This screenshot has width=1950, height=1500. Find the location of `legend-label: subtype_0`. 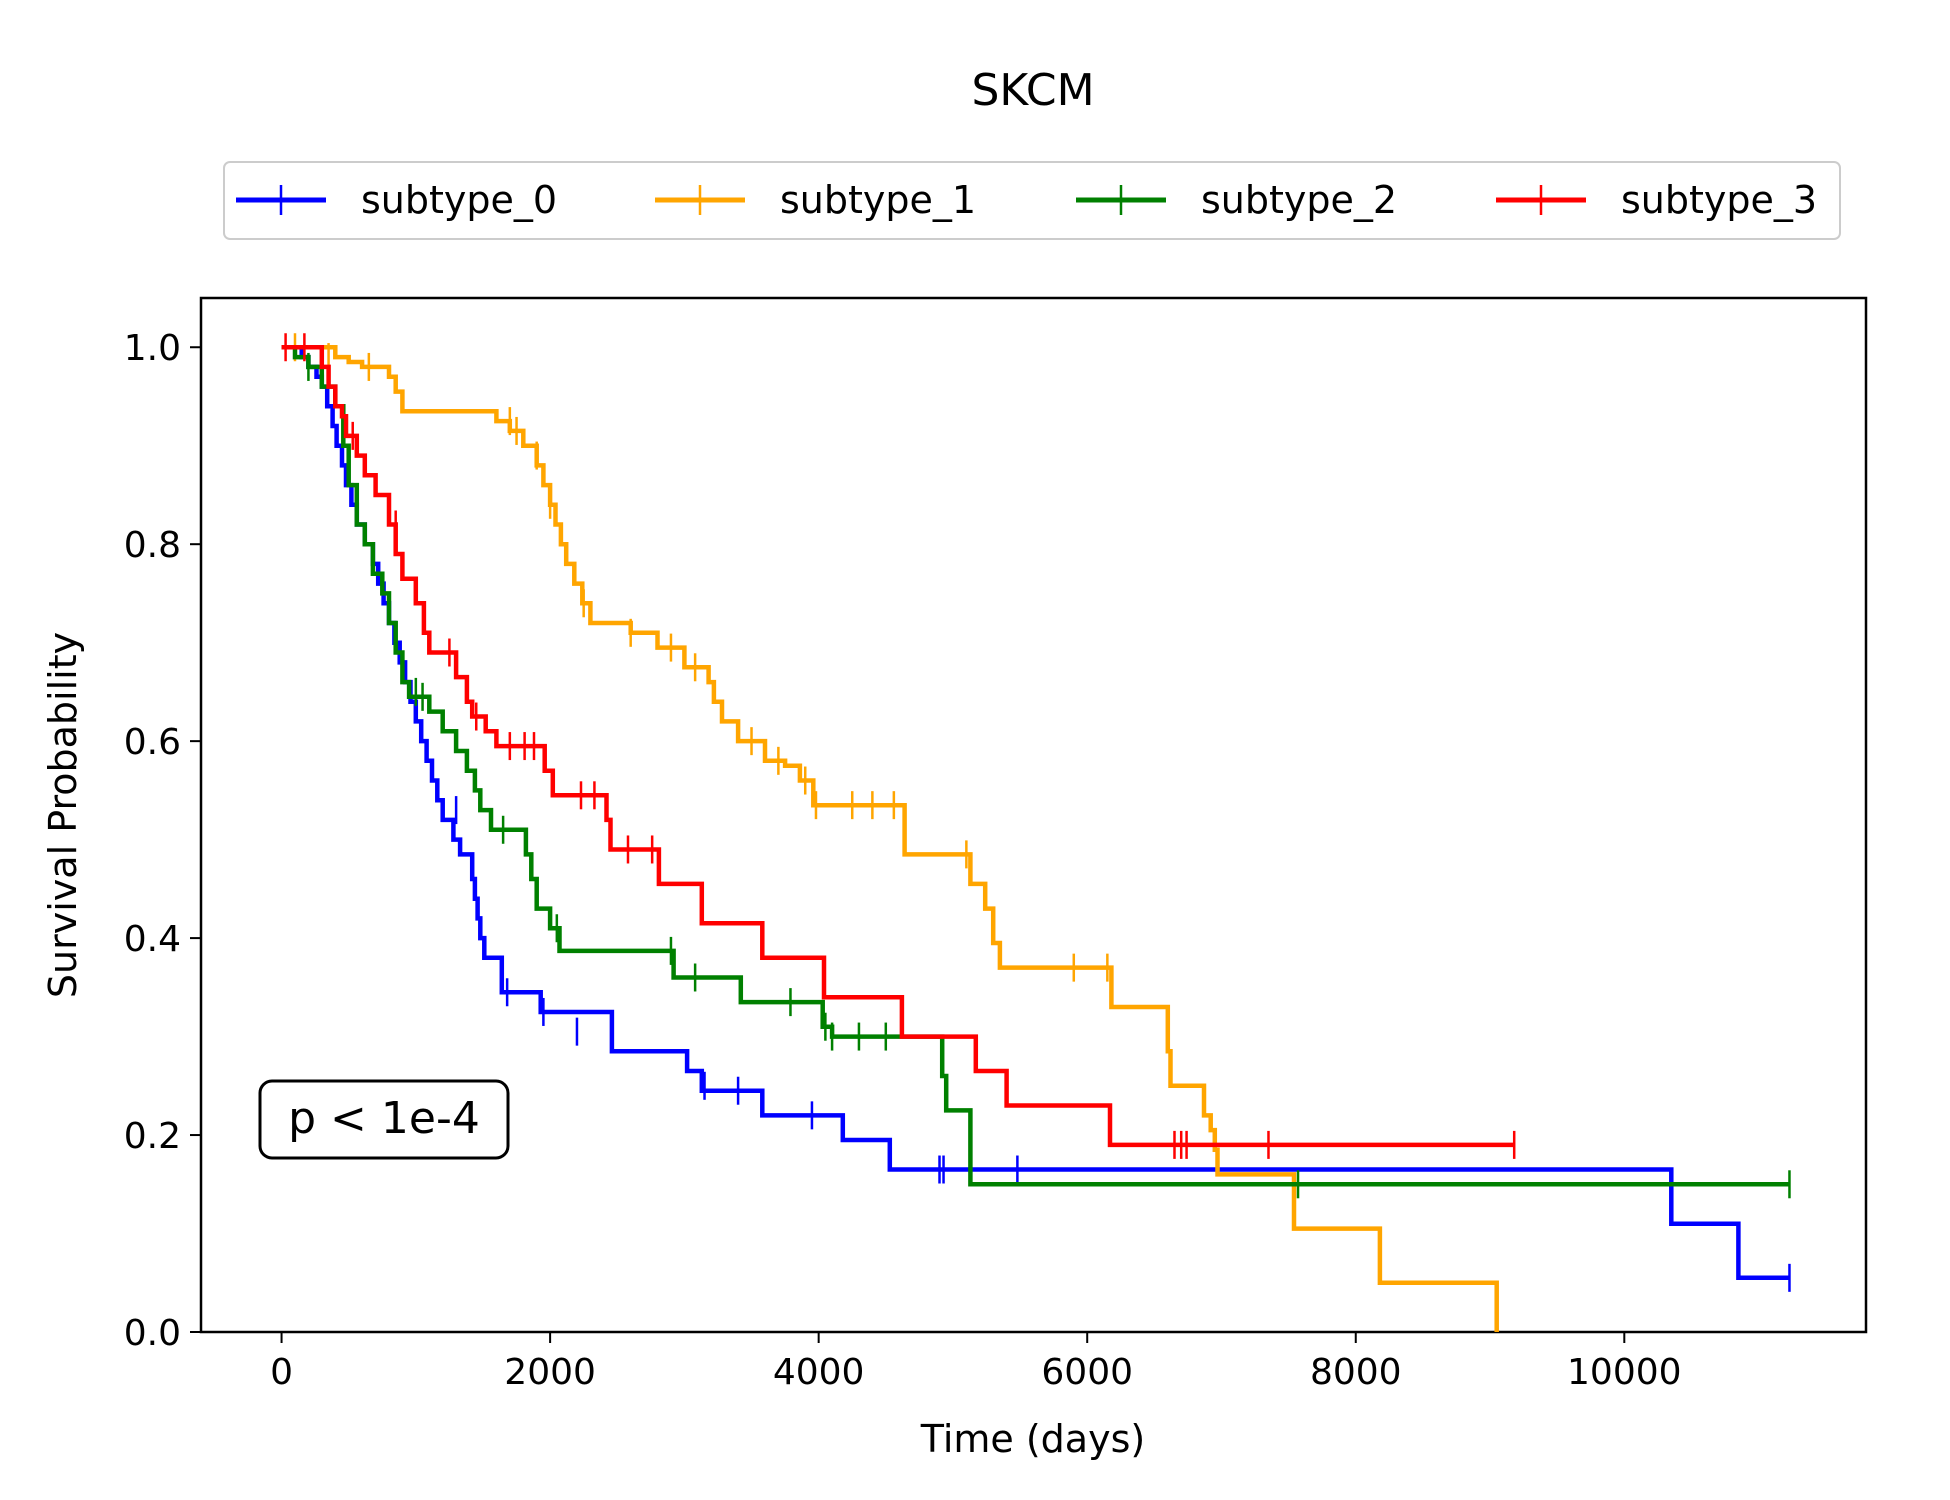

legend-label: subtype_0 is located at coordinates (459, 200).